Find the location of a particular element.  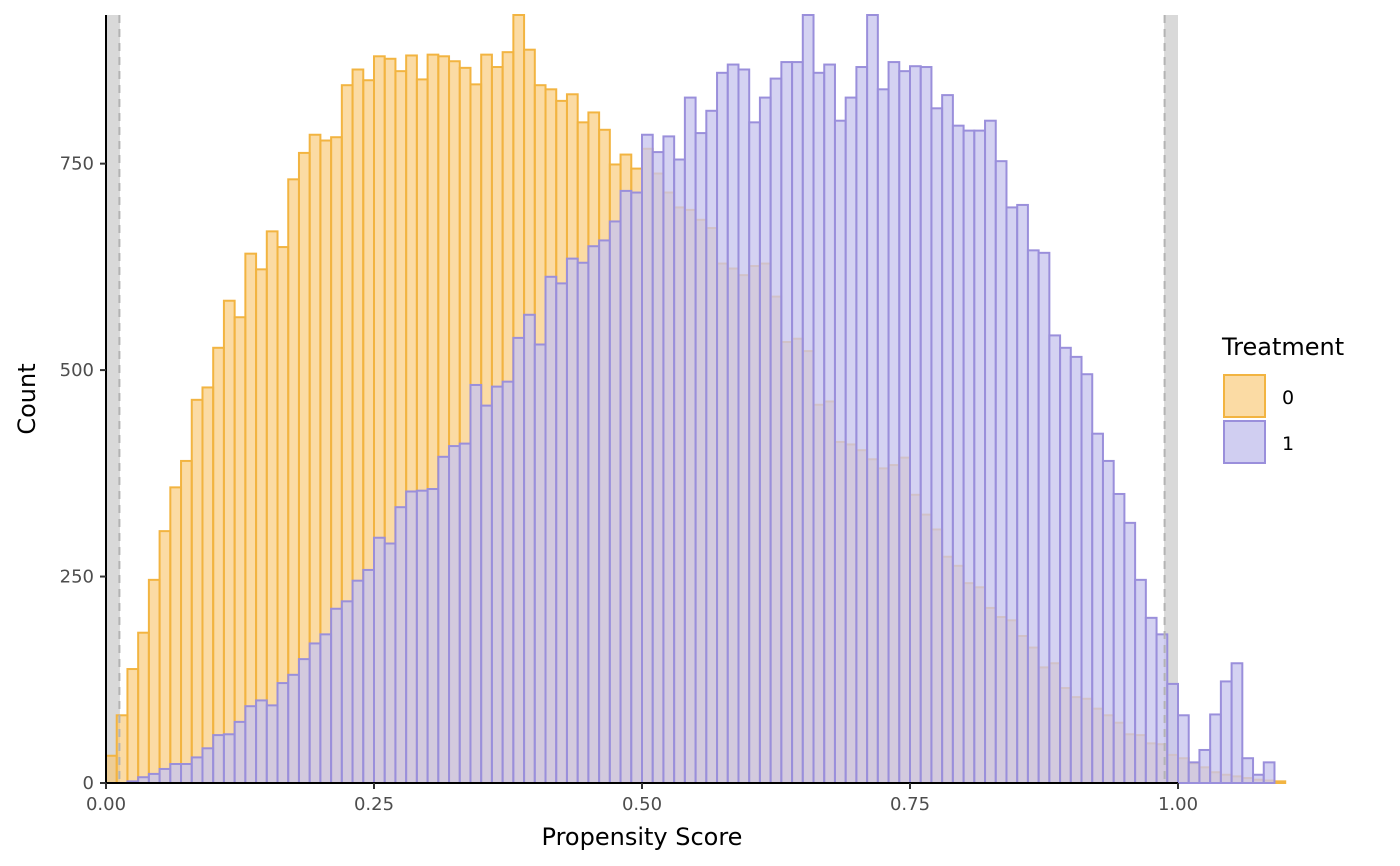

trim-band-upper is located at coordinates (1171, 399).